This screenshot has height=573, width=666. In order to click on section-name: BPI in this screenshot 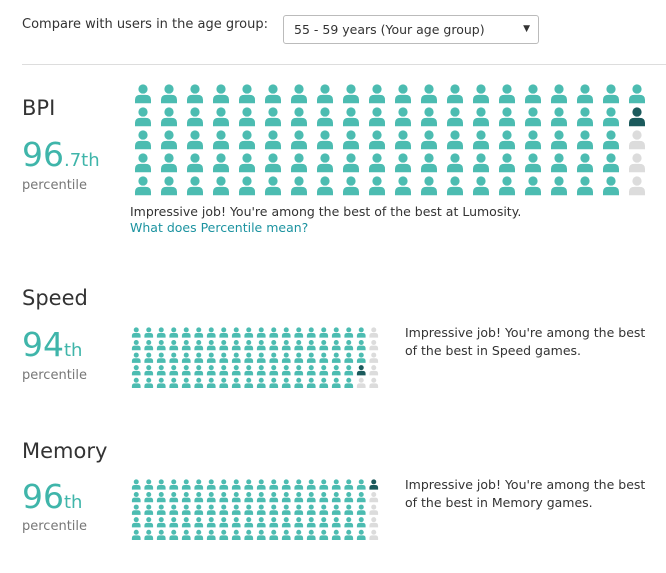, I will do `click(39, 108)`.